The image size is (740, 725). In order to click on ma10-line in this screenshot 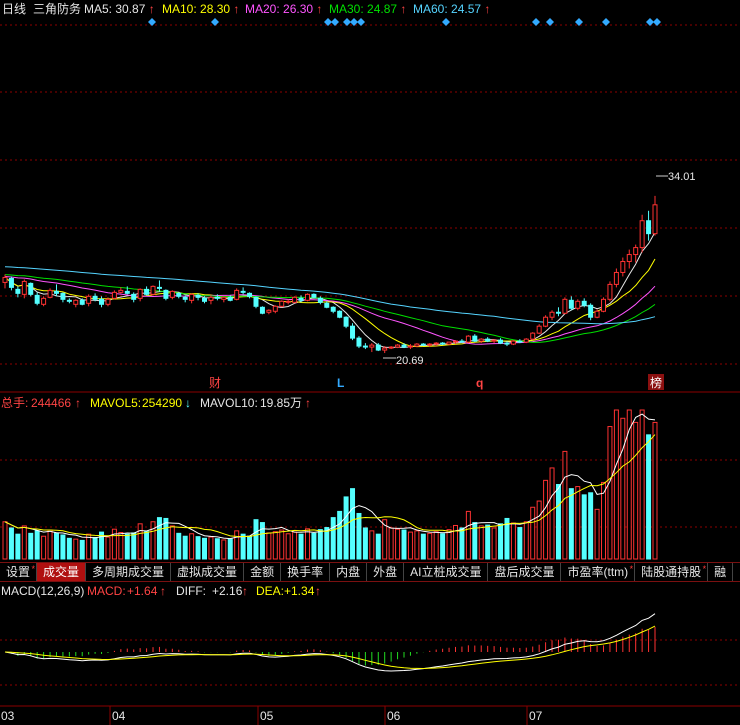, I will do `click(330, 303)`.